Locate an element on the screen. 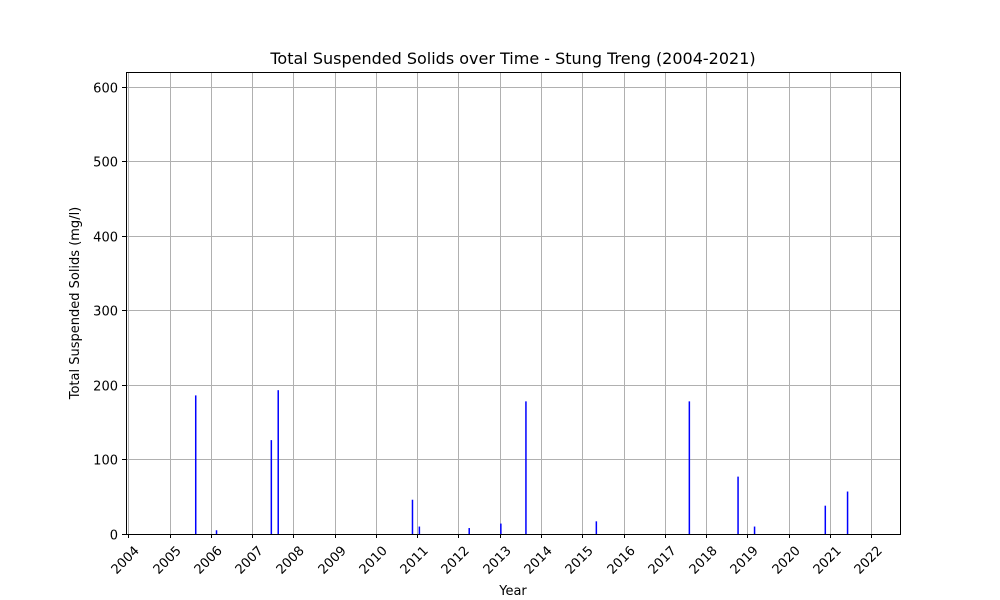 This screenshot has width=1000, height=600. x-tick-label: 2004 is located at coordinates (126, 561).